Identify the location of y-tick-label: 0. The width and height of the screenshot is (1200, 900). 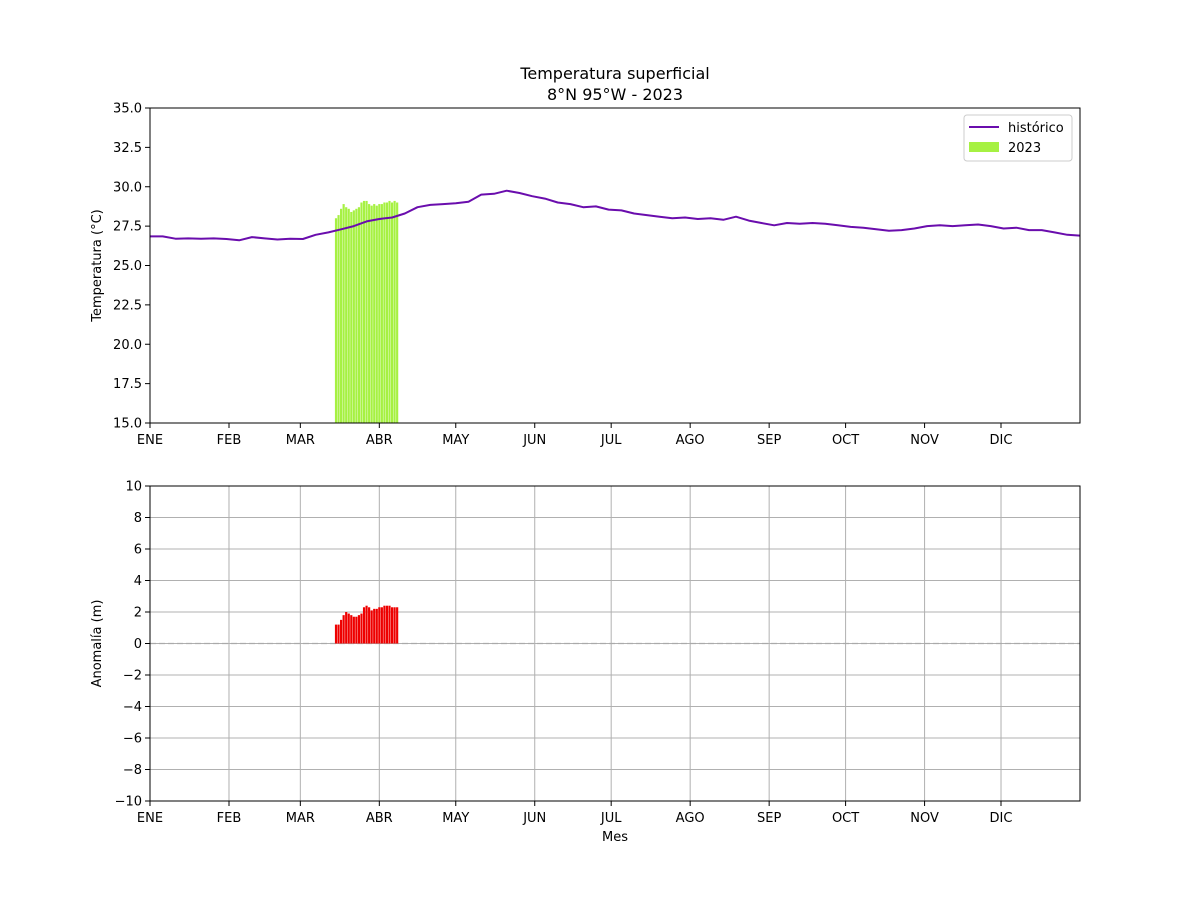
(138, 644).